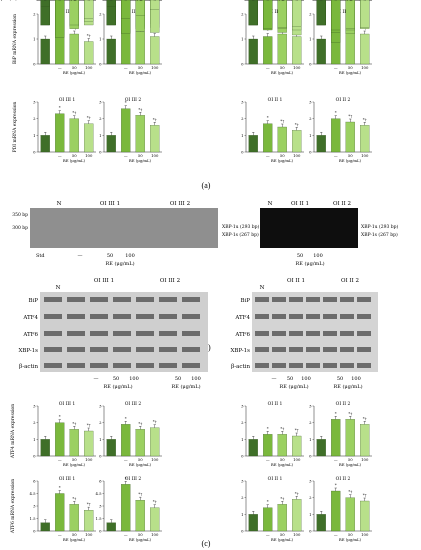 This screenshot has height=550, width=421. I want to click on blot-right-re2: RE (μg/mL), so click(347, 386).